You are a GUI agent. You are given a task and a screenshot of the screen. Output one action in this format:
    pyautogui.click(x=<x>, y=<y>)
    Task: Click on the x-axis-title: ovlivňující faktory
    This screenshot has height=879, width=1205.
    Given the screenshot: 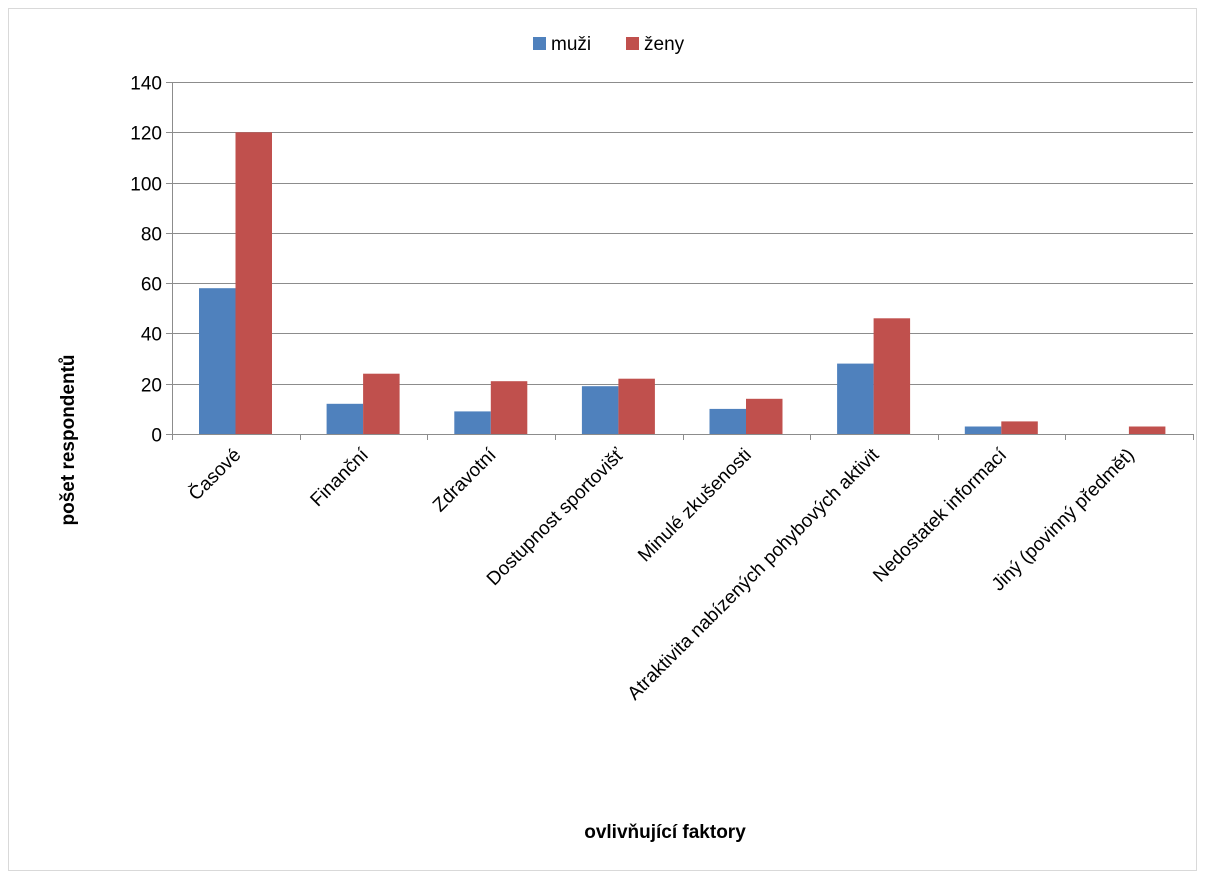 What is the action you would take?
    pyautogui.click(x=665, y=832)
    